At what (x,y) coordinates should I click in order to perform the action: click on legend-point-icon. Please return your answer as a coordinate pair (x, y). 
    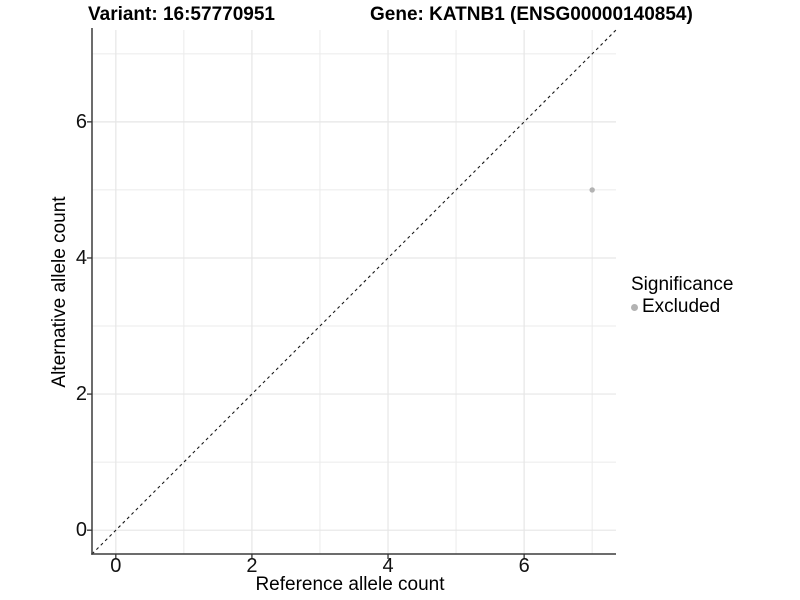
    Looking at the image, I should click on (634, 307).